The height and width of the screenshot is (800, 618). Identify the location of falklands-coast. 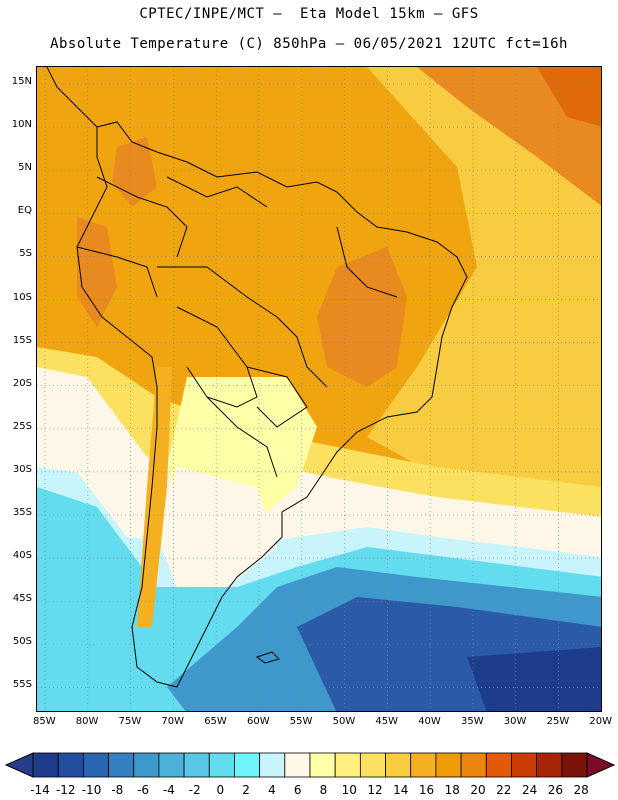
(267, 657).